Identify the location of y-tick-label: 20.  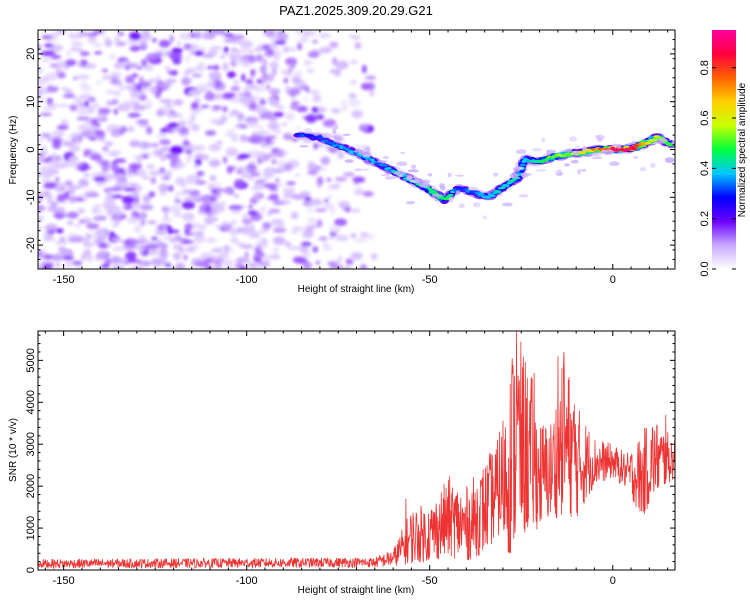
(31, 54).